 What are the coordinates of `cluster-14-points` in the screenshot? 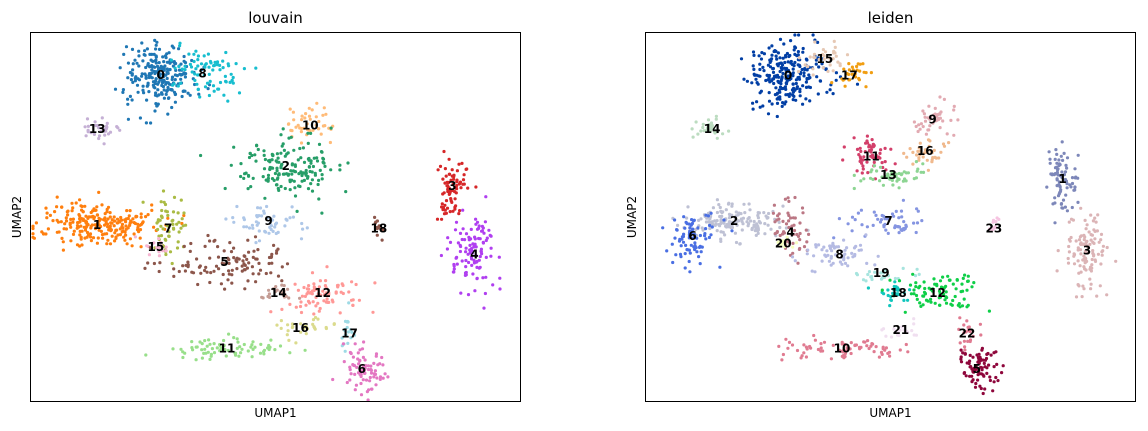 It's located at (281, 291).